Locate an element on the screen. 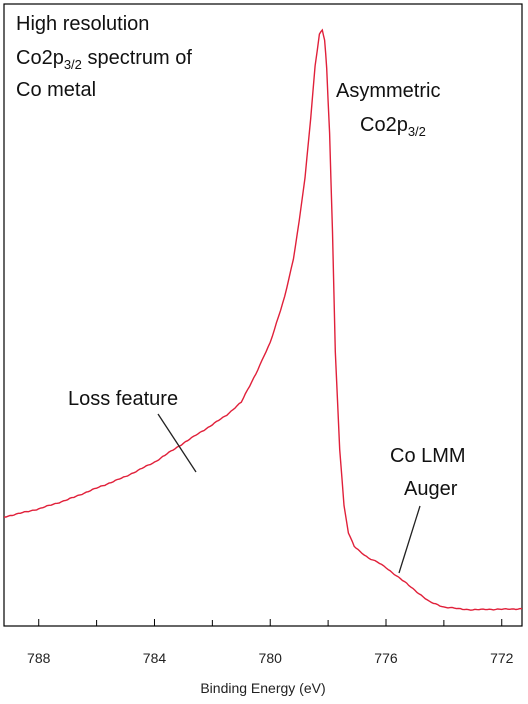 Image resolution: width=528 pixels, height=704 pixels. x-ticks: 788 784 780 776 772 is located at coordinates (270, 642).